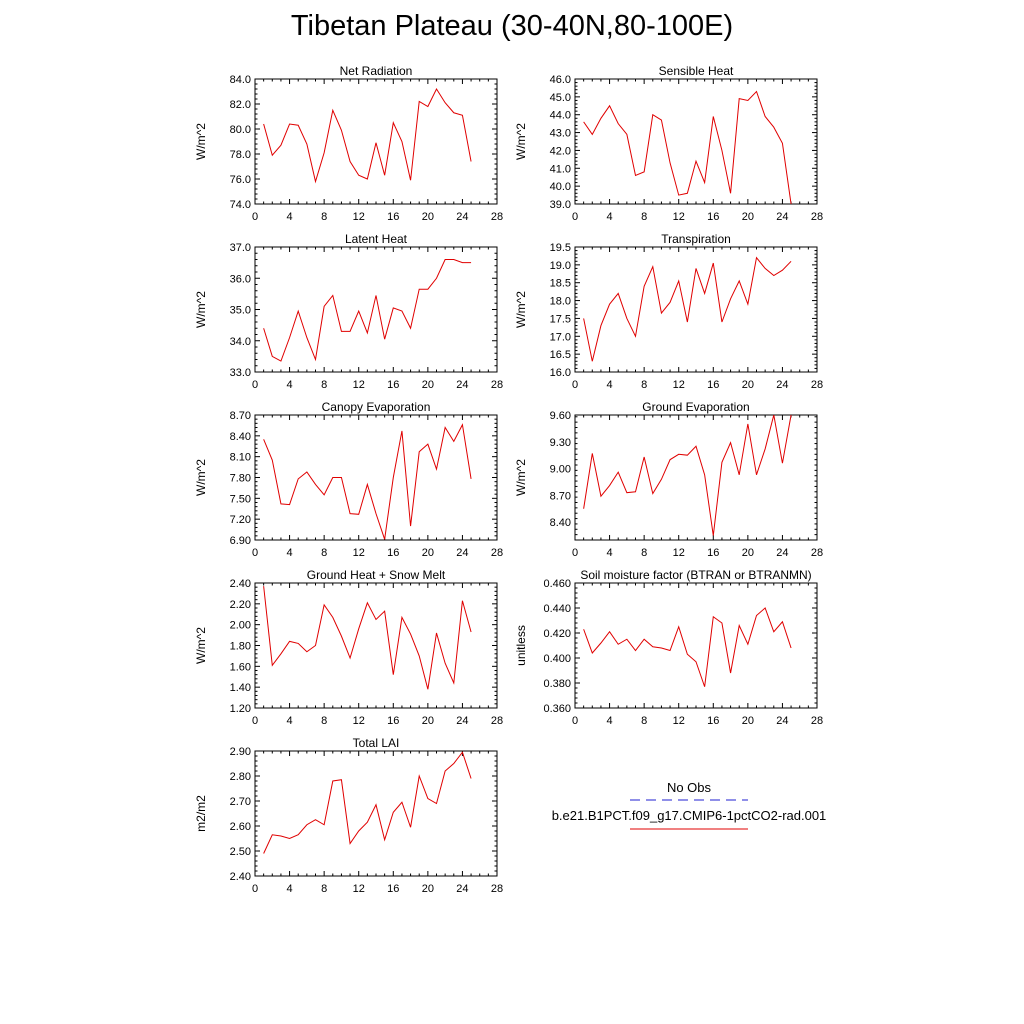 This screenshot has width=1024, height=1024. What do you see at coordinates (689, 800) in the screenshot?
I see `legend-obs-line` at bounding box center [689, 800].